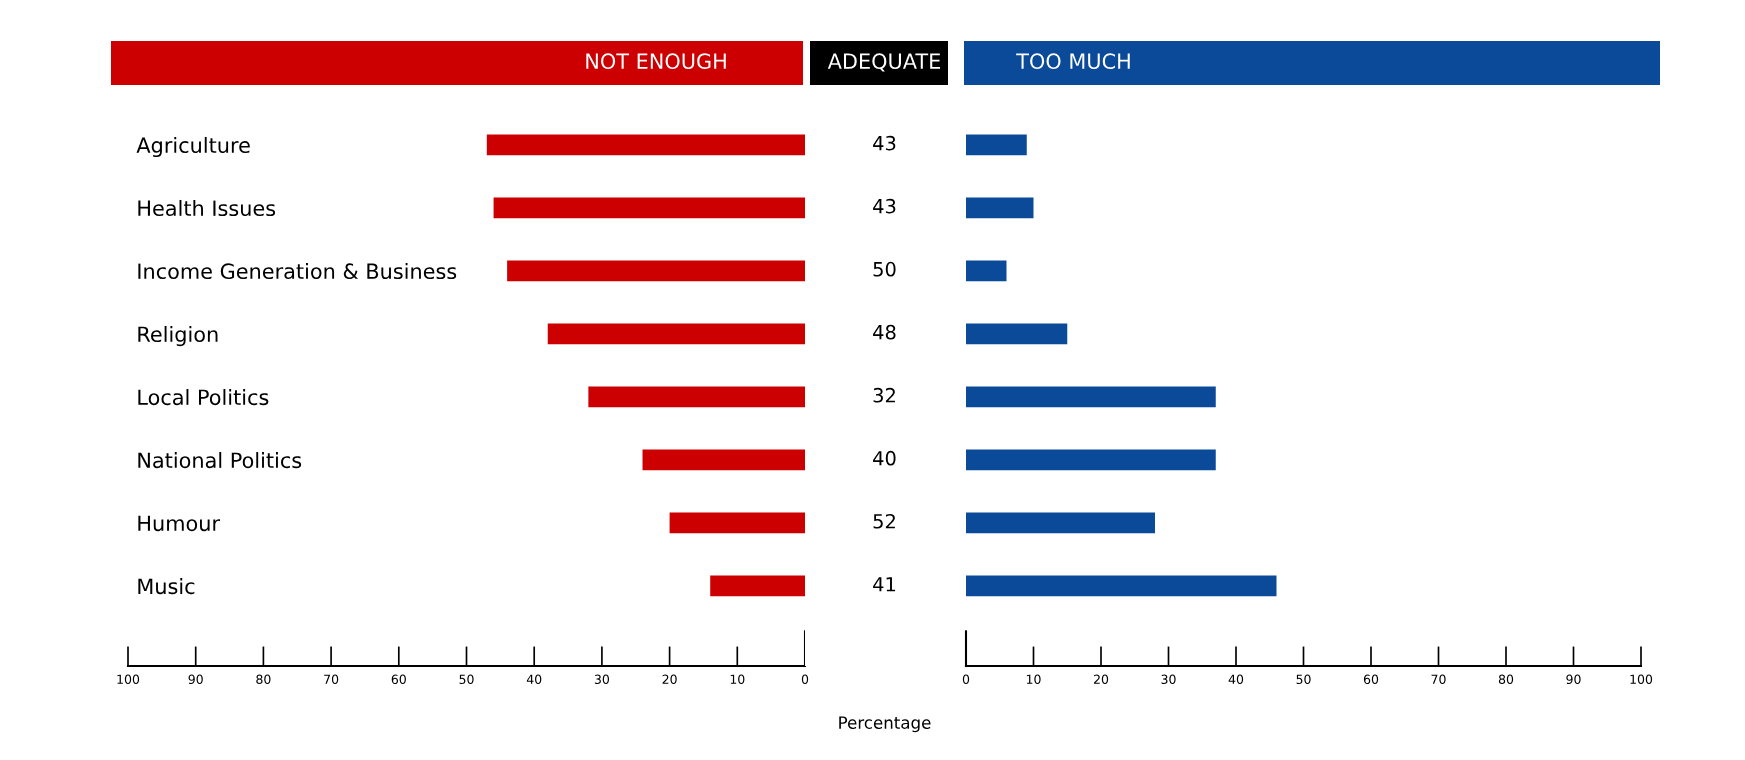  What do you see at coordinates (178, 336) in the screenshot?
I see `y-tick-label: Religion` at bounding box center [178, 336].